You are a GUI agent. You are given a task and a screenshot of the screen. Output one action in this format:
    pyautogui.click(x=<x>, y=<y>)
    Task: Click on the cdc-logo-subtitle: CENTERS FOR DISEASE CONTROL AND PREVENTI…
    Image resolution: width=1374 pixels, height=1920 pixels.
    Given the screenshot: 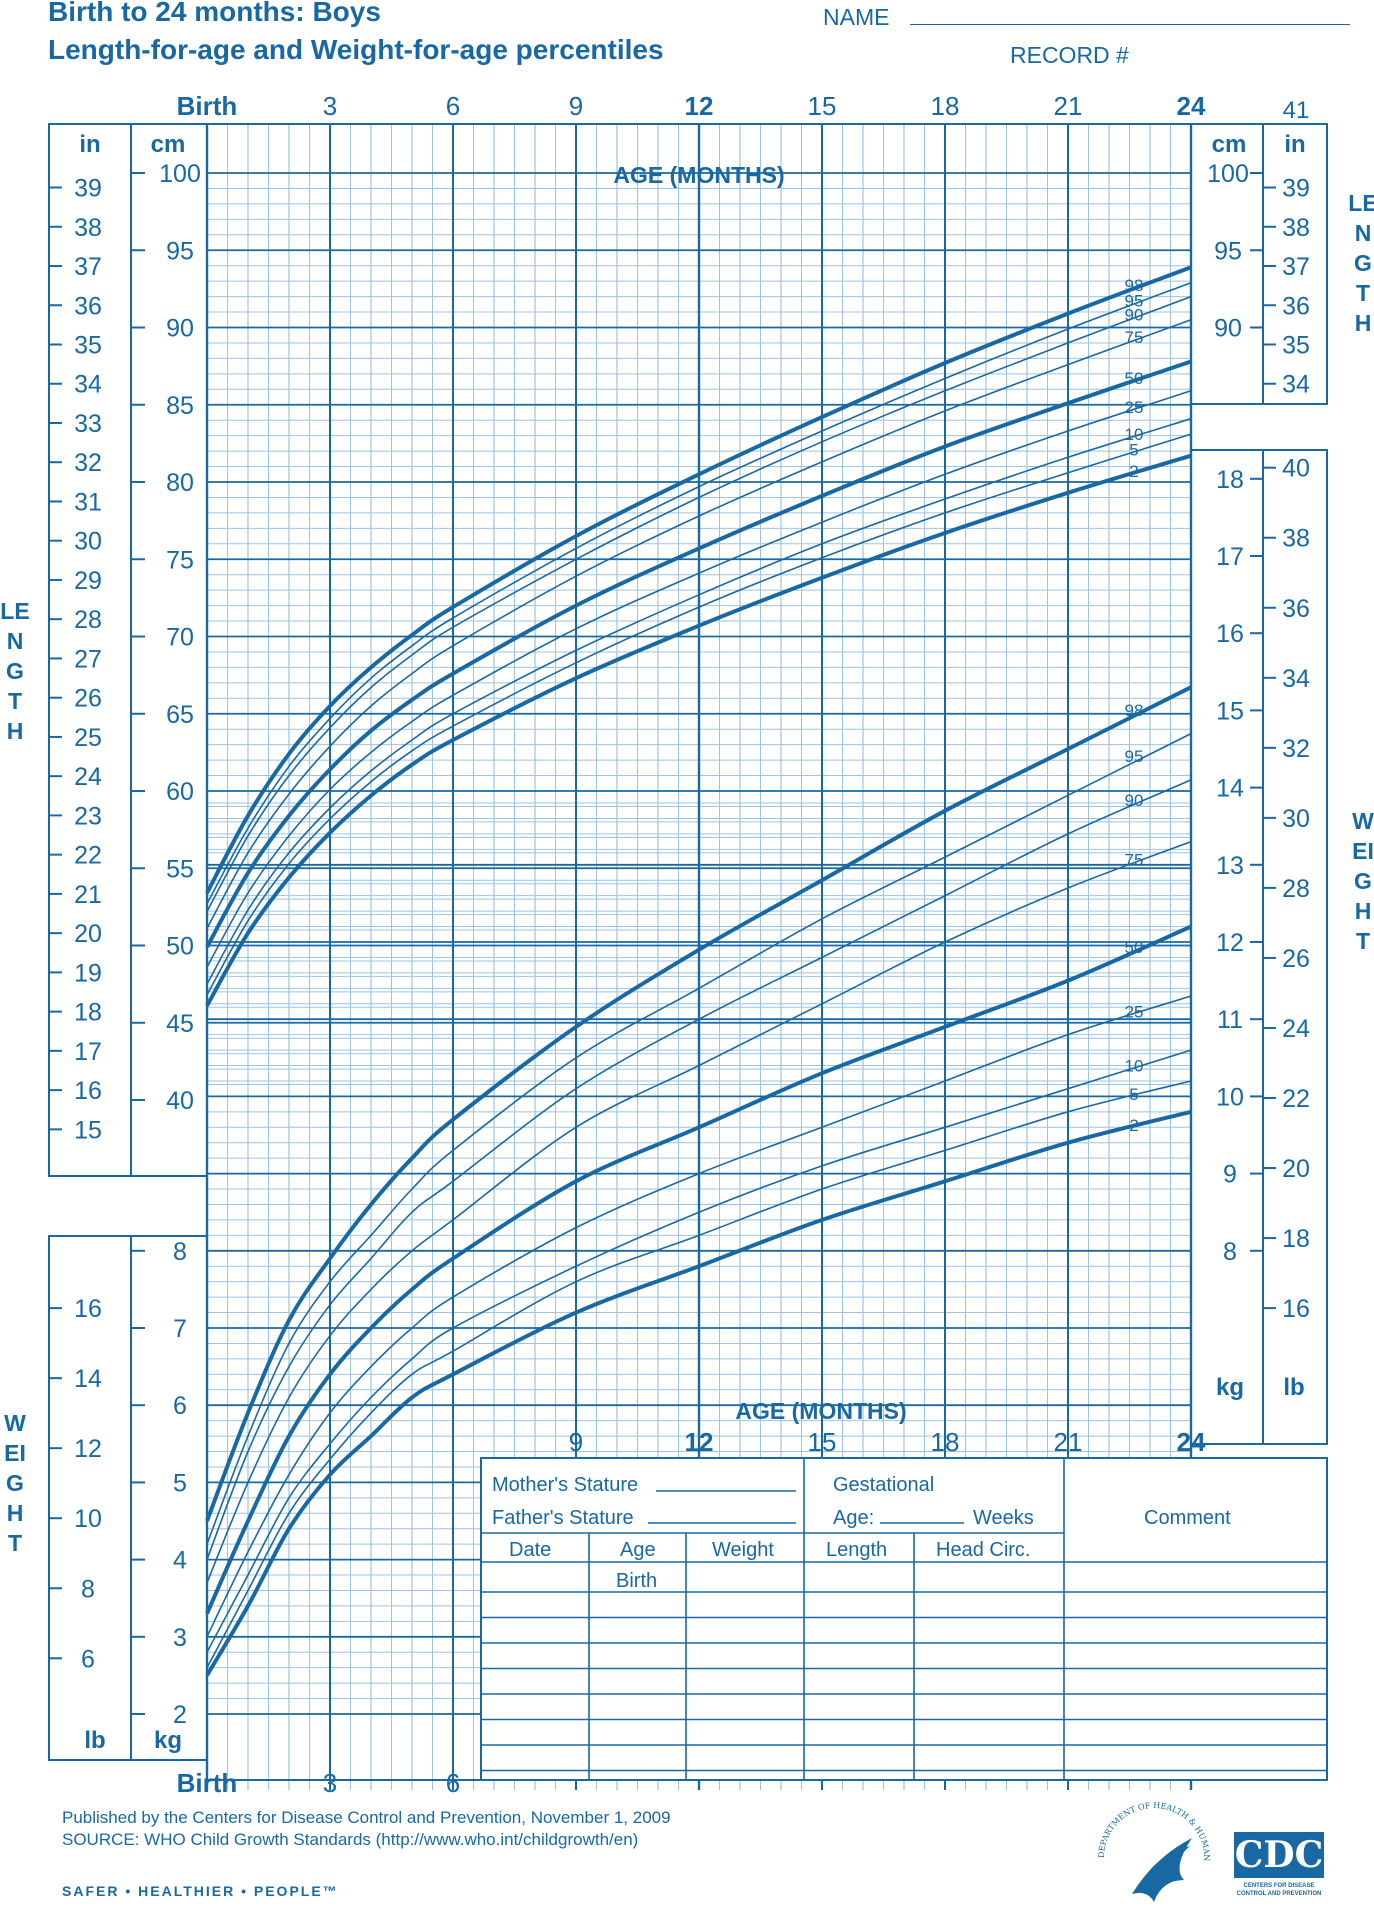 What is the action you would take?
    pyautogui.click(x=1279, y=1890)
    